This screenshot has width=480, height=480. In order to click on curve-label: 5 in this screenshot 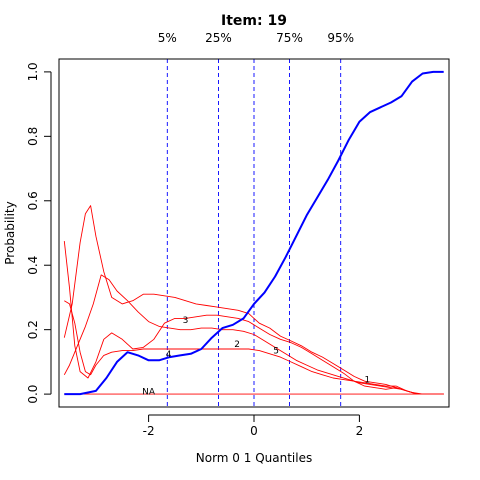, I will do `click(276, 352)`.